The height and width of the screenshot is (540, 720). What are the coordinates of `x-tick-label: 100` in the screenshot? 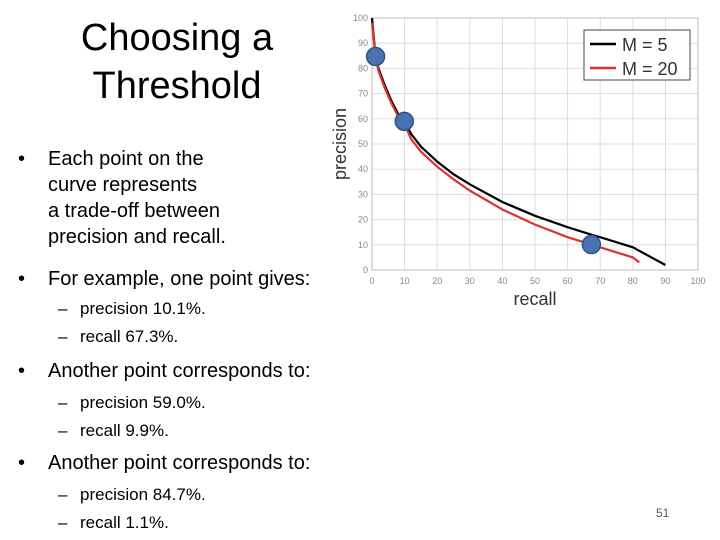 It's located at (697, 281).